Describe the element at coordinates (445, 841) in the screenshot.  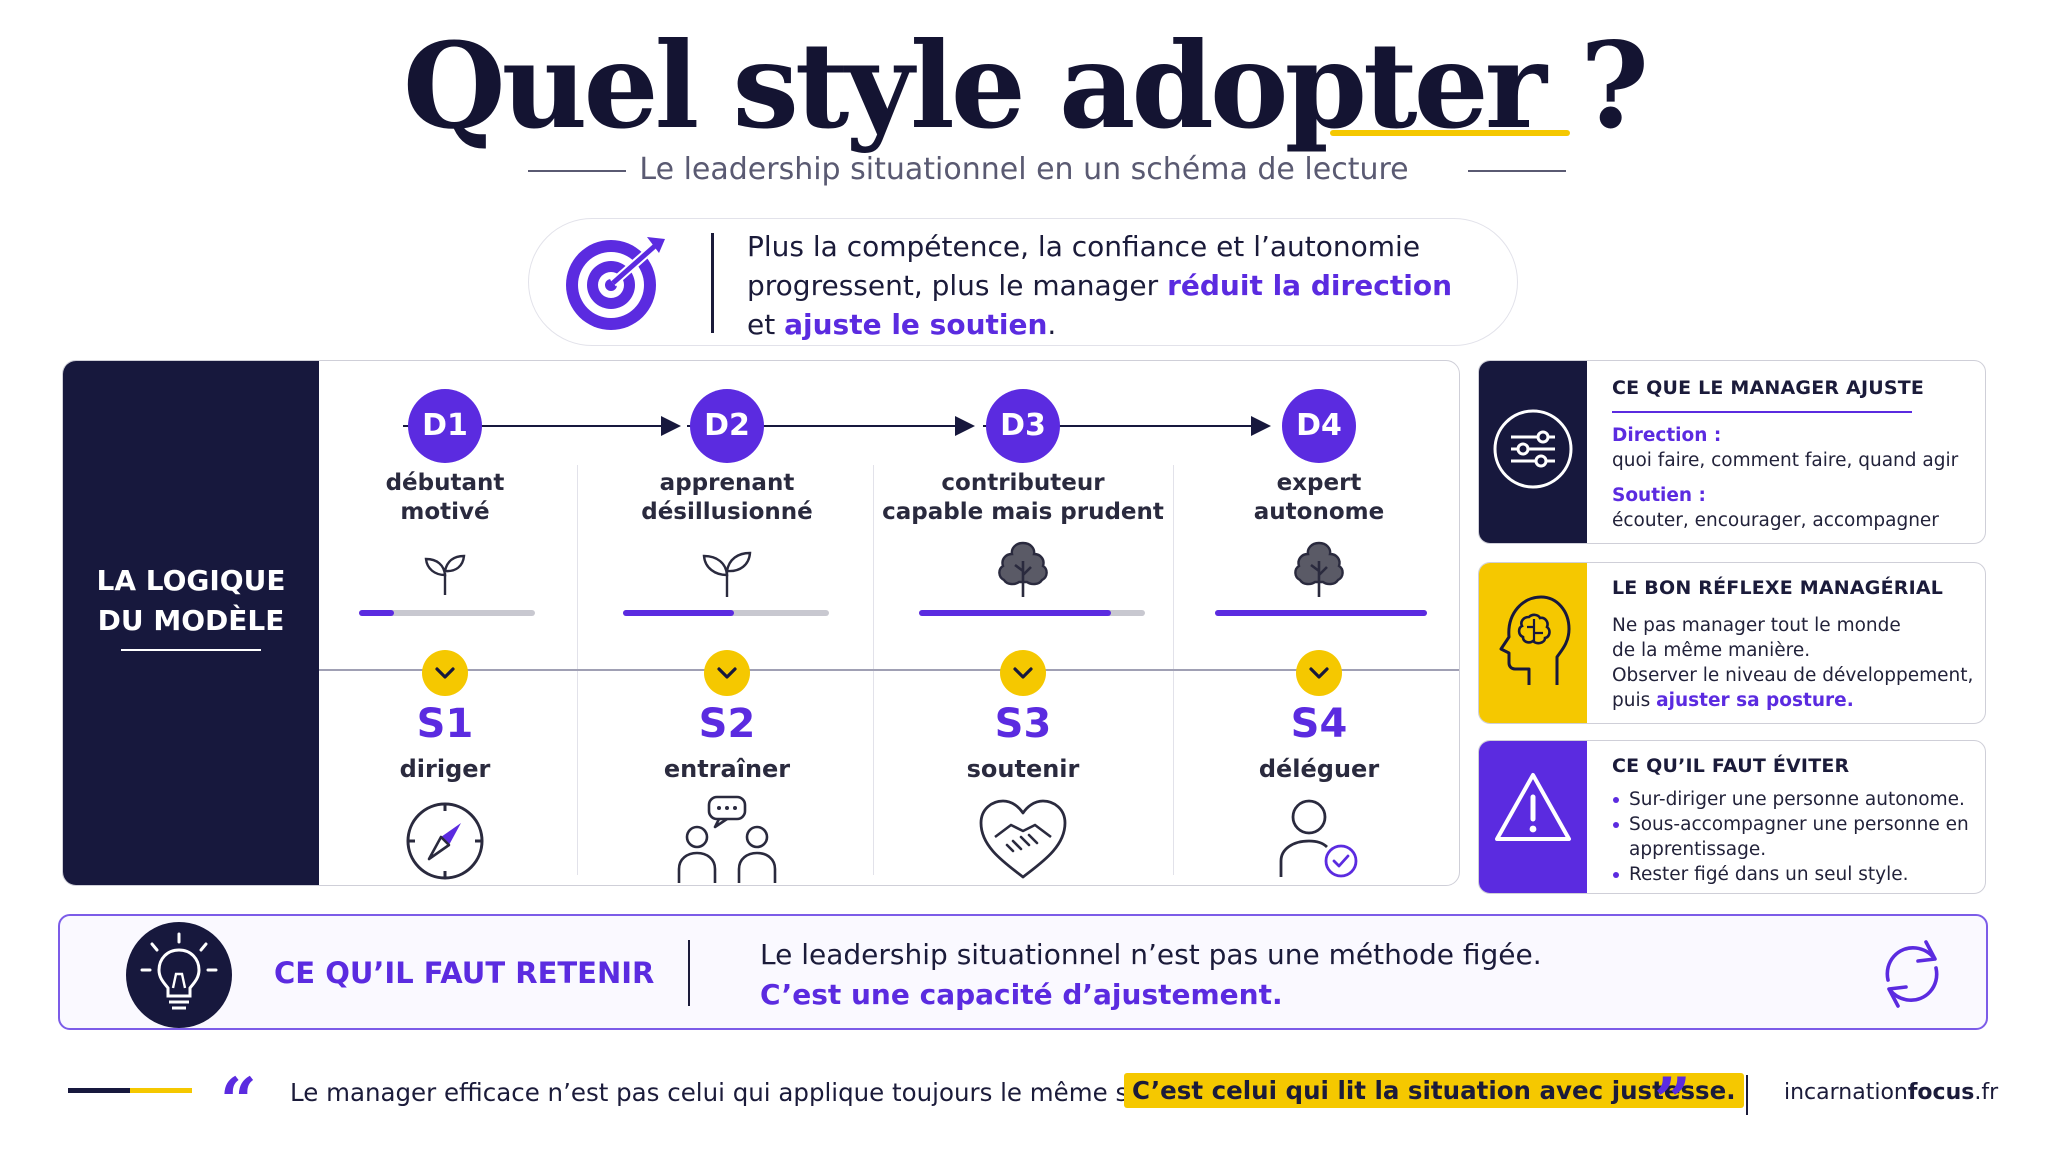
I see `compass-icon` at that location.